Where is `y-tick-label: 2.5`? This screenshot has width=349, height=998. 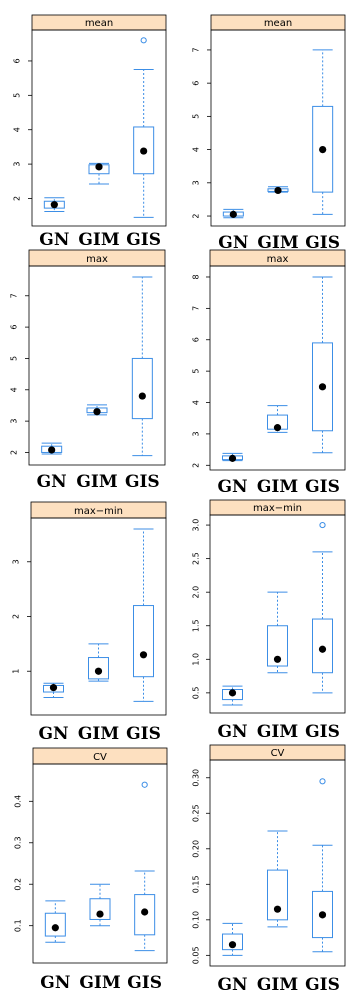
y-tick-label: 2.5 is located at coordinates (196, 558).